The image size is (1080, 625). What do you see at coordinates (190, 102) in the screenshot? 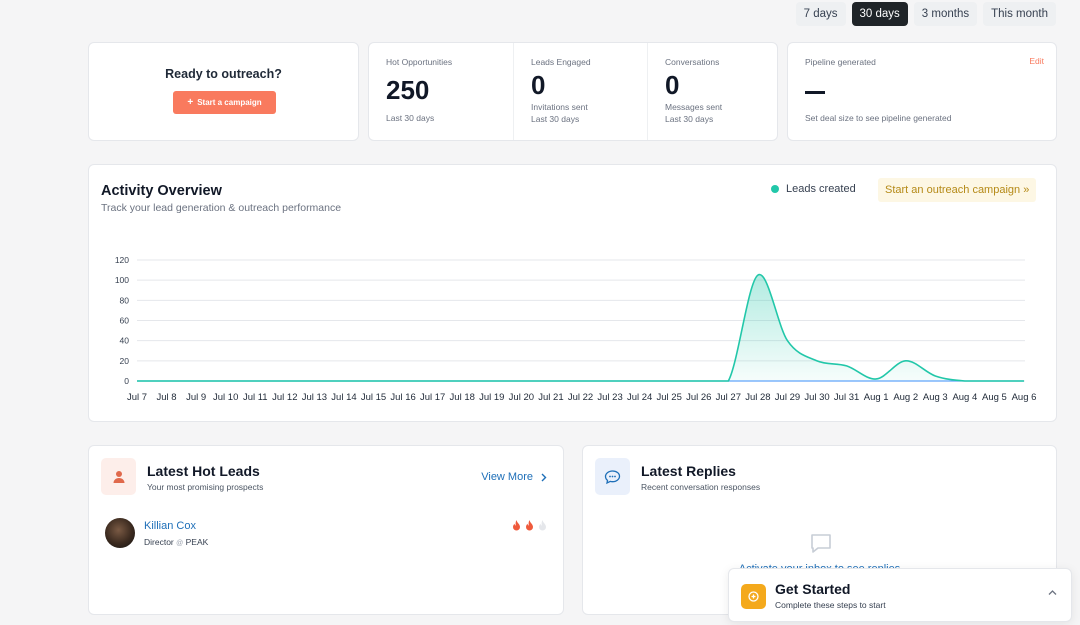
I see `plus-icon: +` at bounding box center [190, 102].